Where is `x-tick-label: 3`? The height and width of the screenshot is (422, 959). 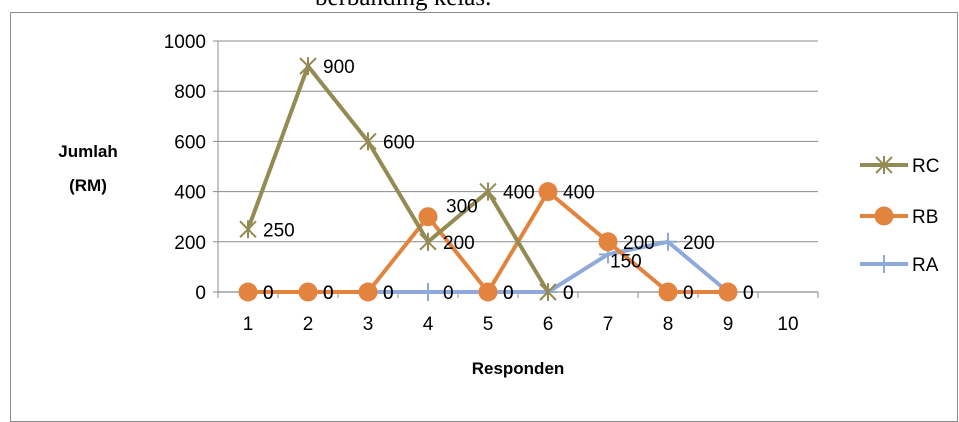 x-tick-label: 3 is located at coordinates (368, 324).